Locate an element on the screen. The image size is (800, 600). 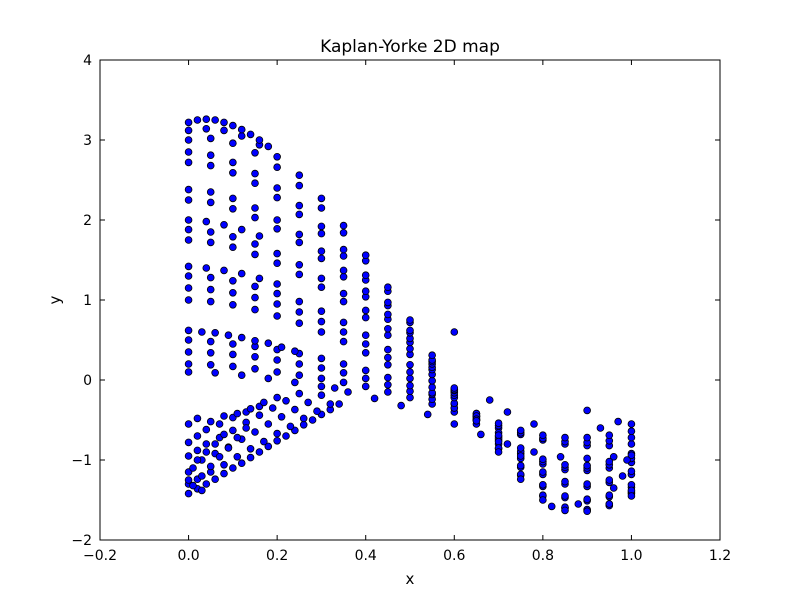
x-tick-label: 0.8 is located at coordinates (543, 556).